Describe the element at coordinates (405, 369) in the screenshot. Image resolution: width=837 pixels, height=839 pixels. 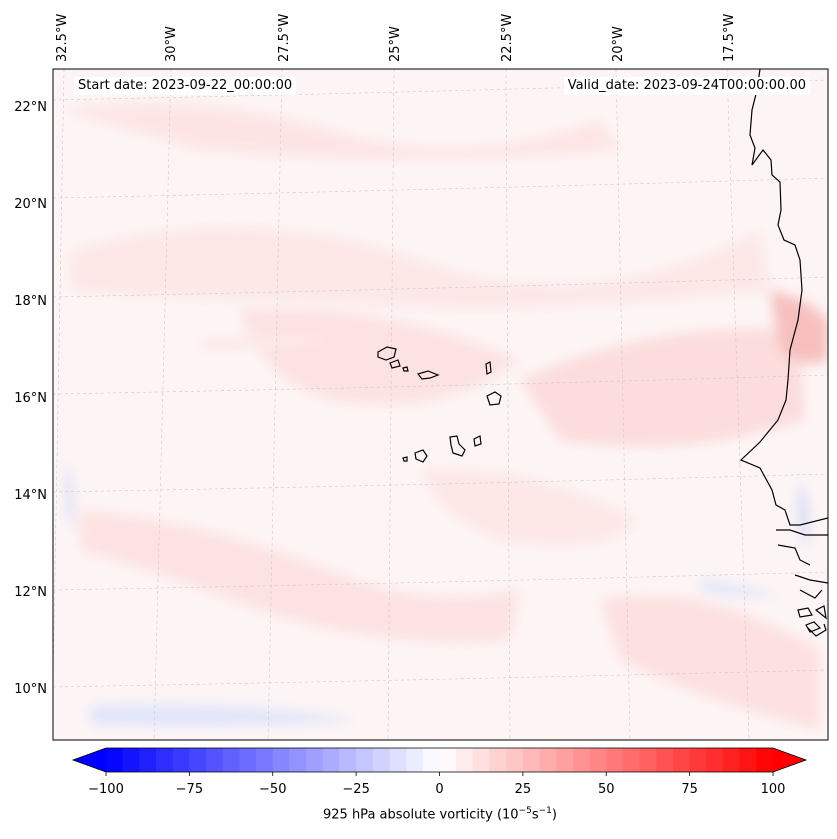
I see `santa-luzia-island` at that location.